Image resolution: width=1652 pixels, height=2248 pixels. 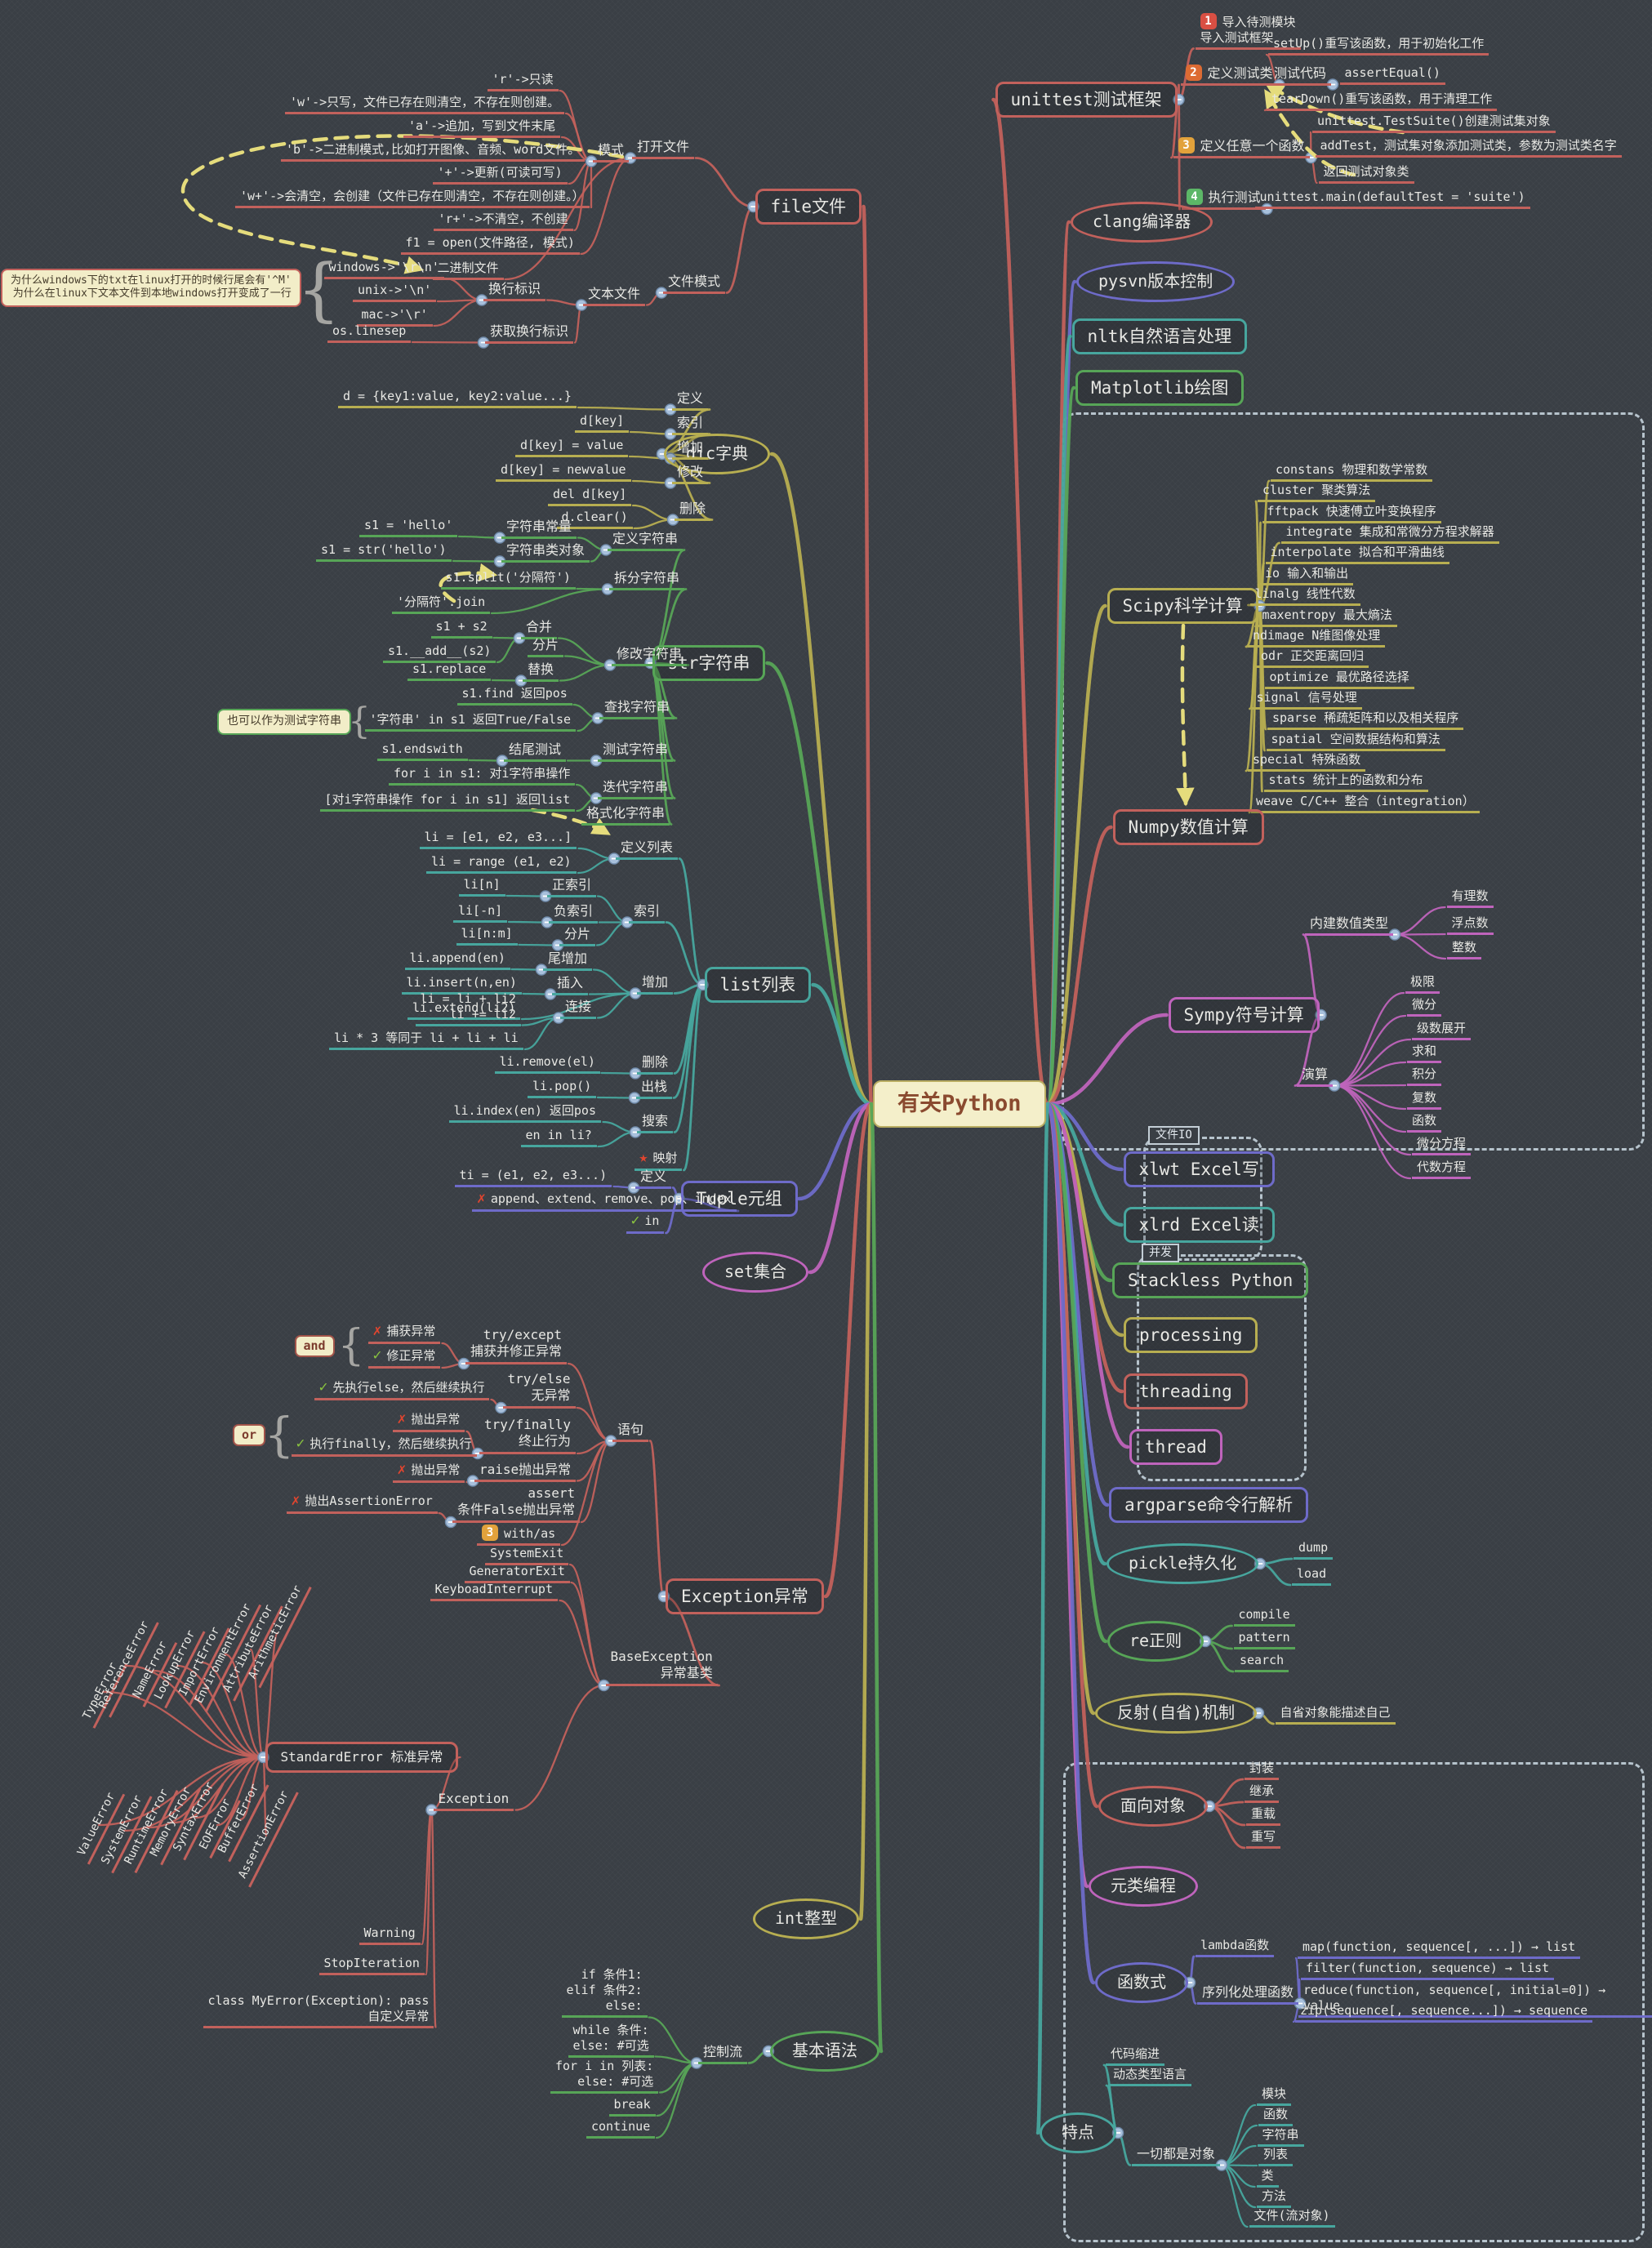 I want to click on node-text-file: 文本文件, so click(x=614, y=296).